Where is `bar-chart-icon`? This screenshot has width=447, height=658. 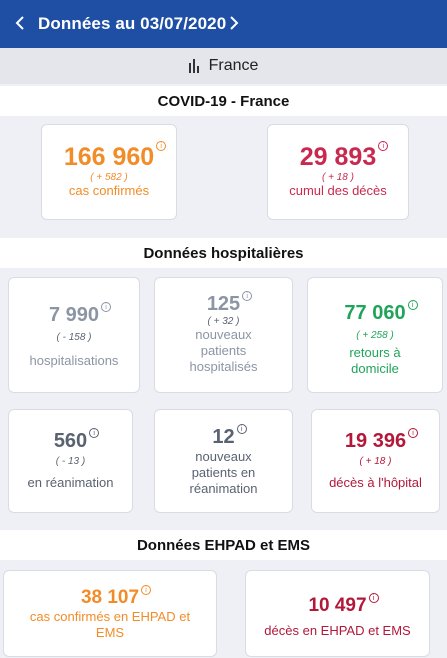
bar-chart-icon is located at coordinates (193, 66).